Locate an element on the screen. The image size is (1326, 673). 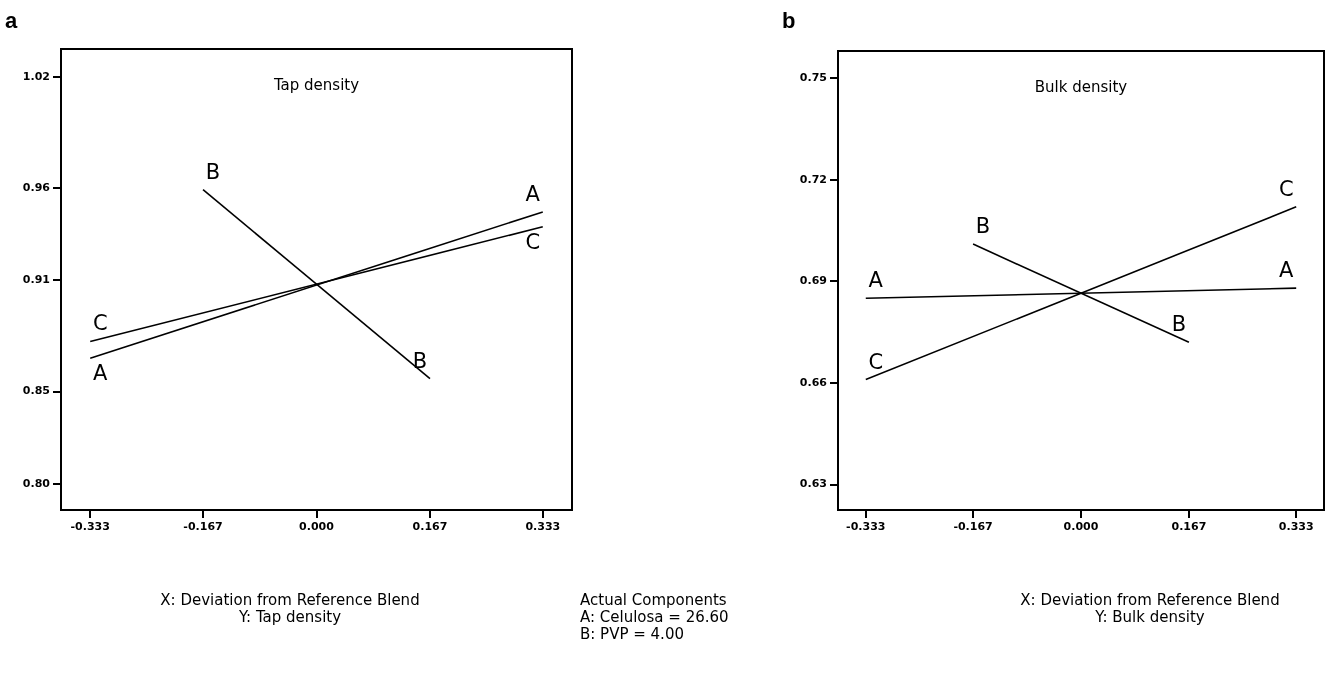
text: Y: Tap density is located at coordinates (290, 617).